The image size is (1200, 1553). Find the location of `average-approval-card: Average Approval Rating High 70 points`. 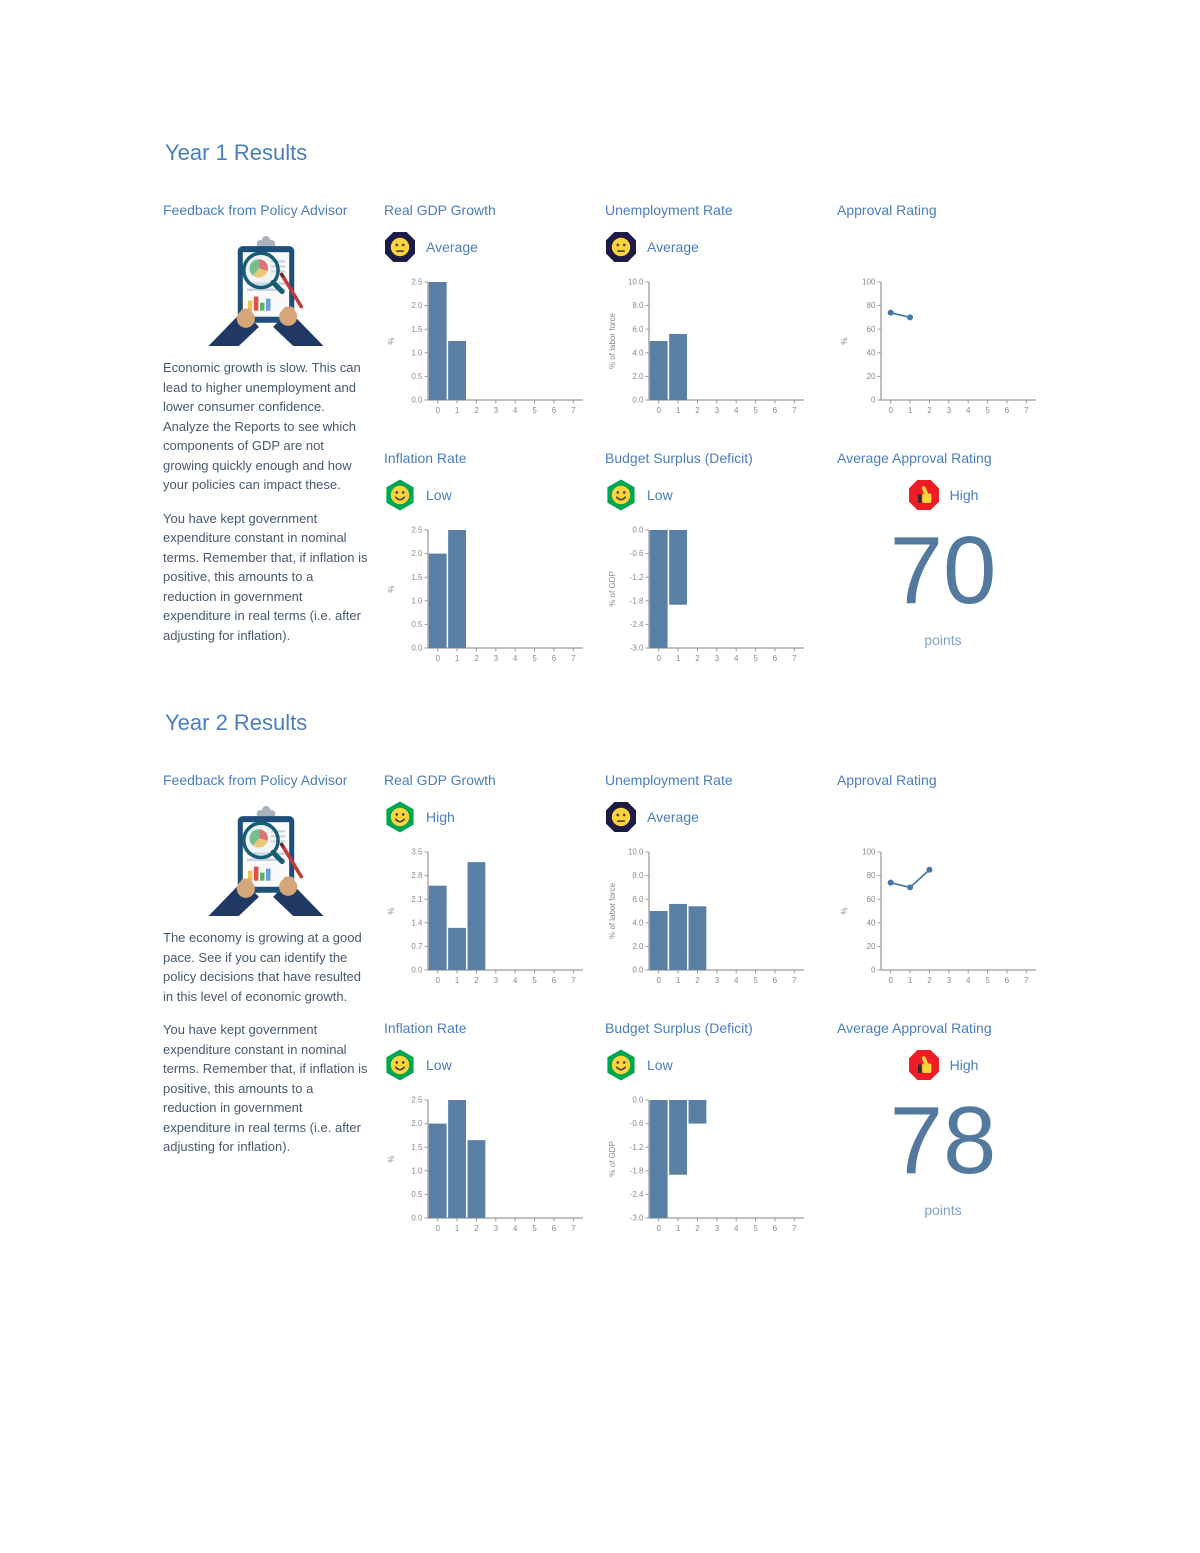

average-approval-card: Average Approval Rating High 70 points is located at coordinates (943, 561).